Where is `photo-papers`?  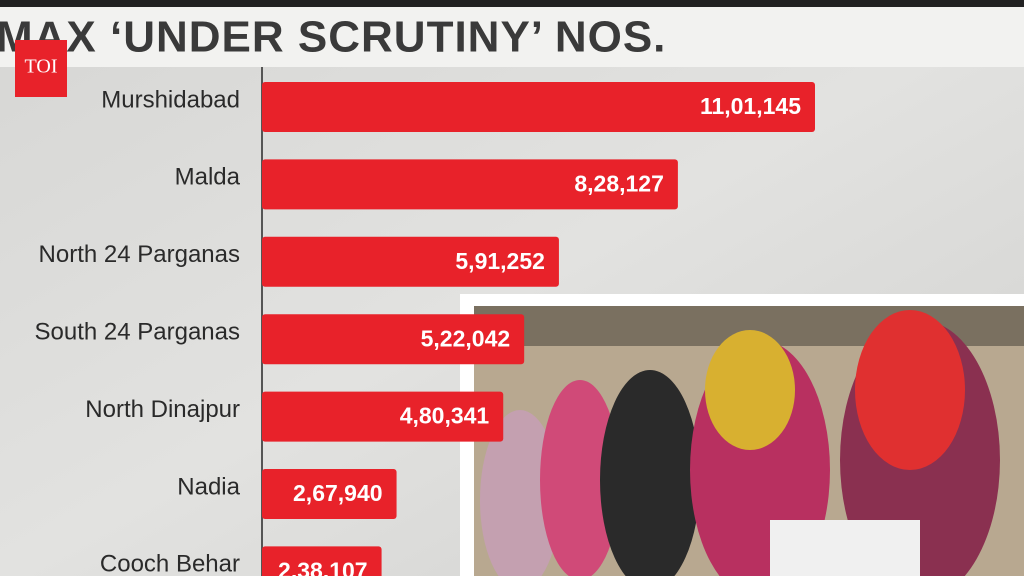
photo-papers is located at coordinates (845, 548).